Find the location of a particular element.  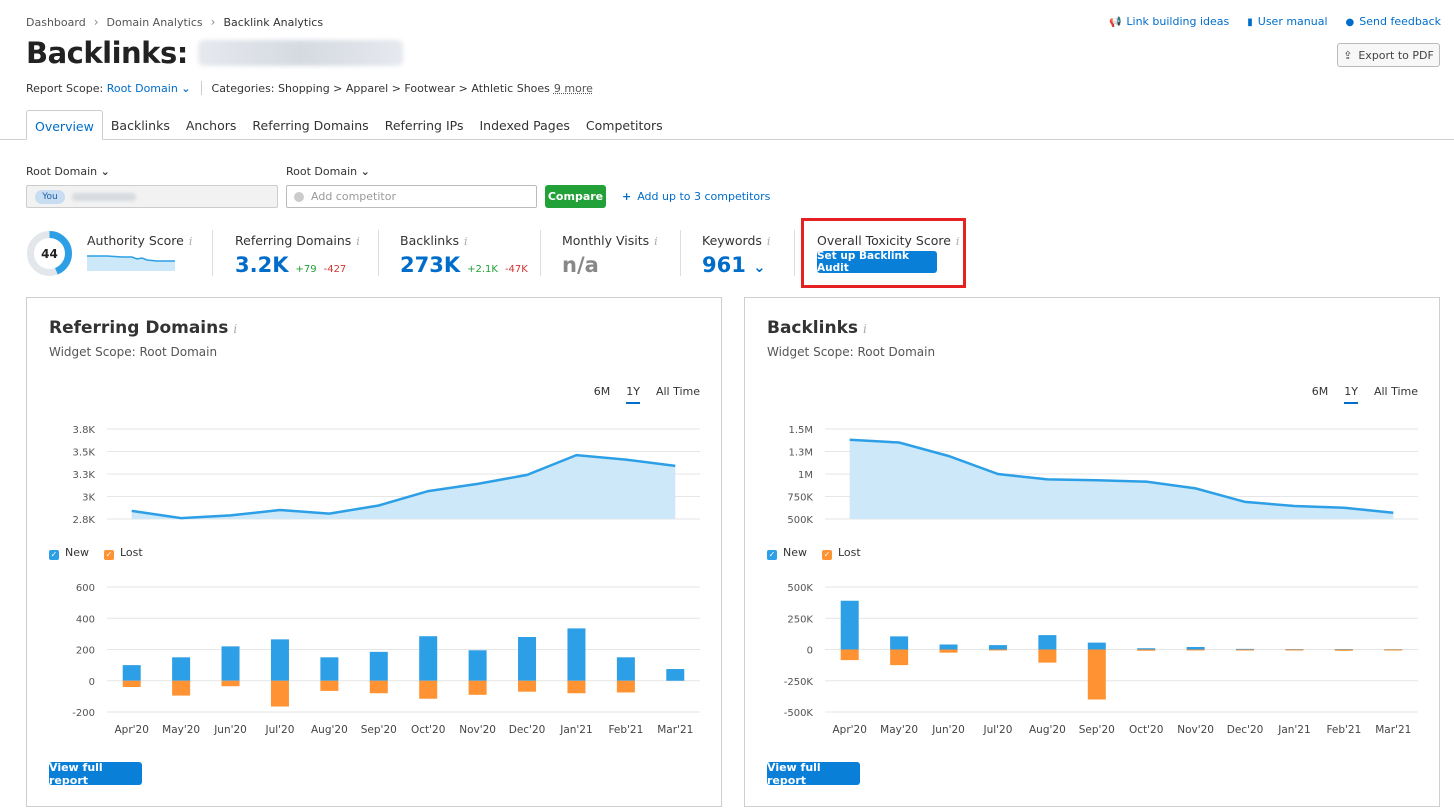

domain-scope-dropdown-1: Root Domain ⌄ is located at coordinates (68, 171).